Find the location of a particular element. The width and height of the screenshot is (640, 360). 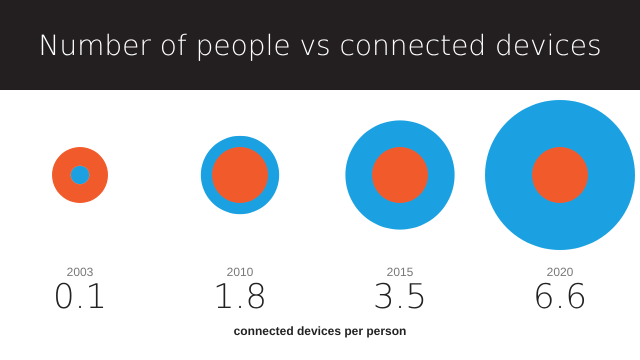

data-label: 1.8 is located at coordinates (240, 297).